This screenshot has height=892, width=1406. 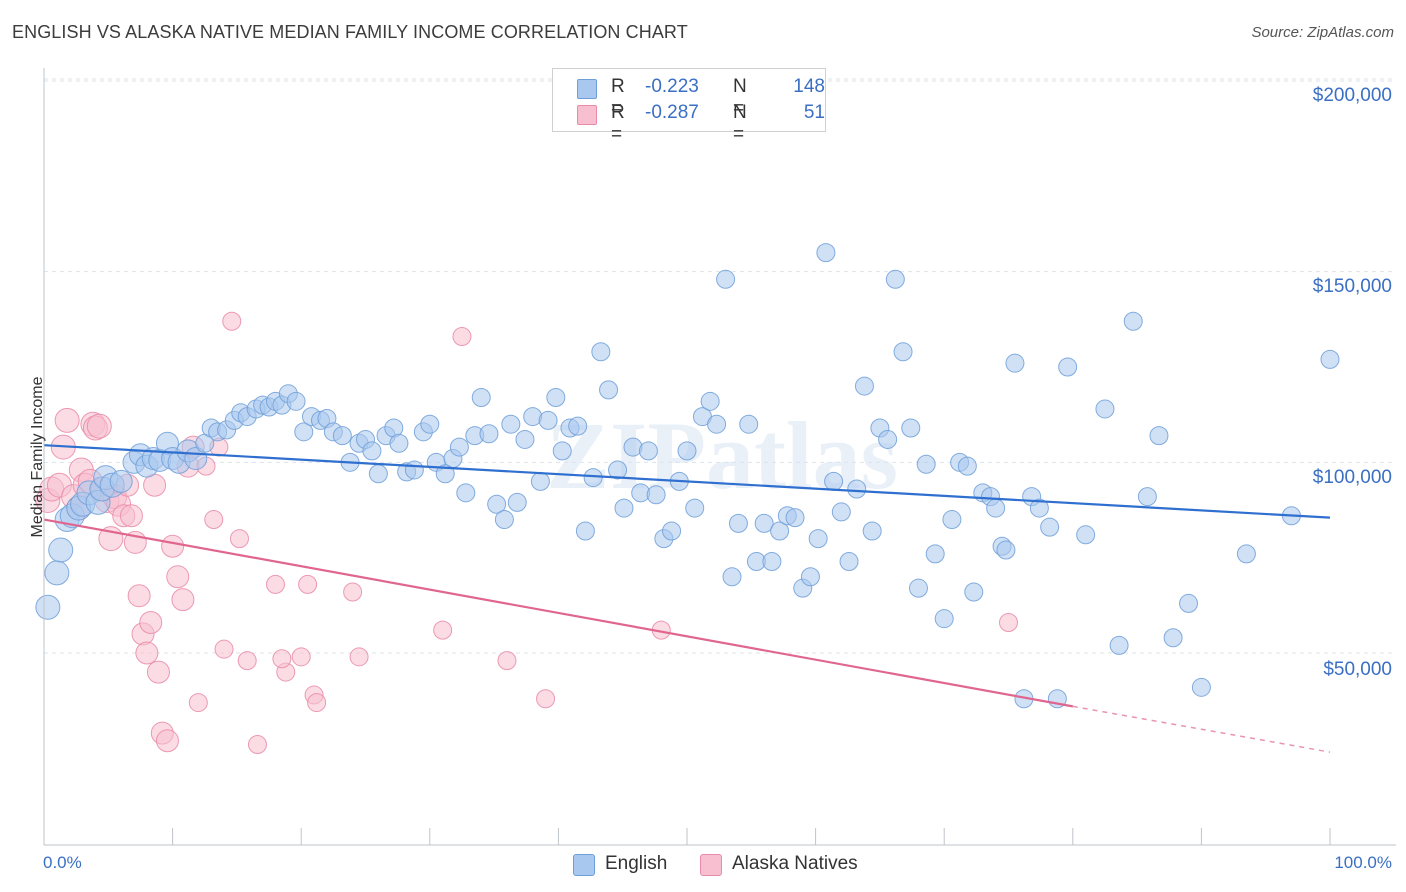 What do you see at coordinates (1201, 729) in the screenshot?
I see `alaska-trend-extension` at bounding box center [1201, 729].